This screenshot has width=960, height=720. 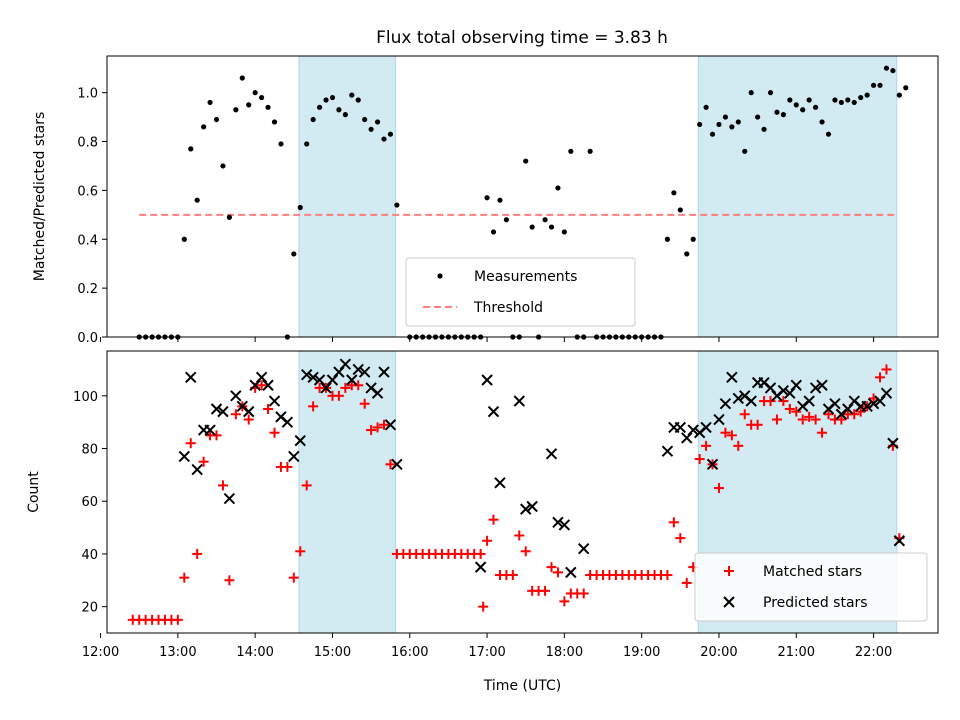 What do you see at coordinates (522, 38) in the screenshot?
I see `chart-title: Flux total observing time = 3.83 h` at bounding box center [522, 38].